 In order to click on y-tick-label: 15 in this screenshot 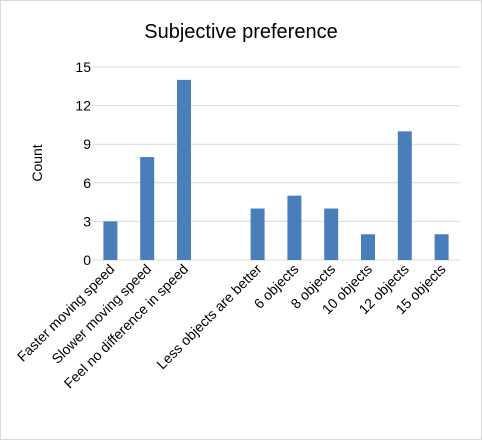, I will do `click(83, 67)`.